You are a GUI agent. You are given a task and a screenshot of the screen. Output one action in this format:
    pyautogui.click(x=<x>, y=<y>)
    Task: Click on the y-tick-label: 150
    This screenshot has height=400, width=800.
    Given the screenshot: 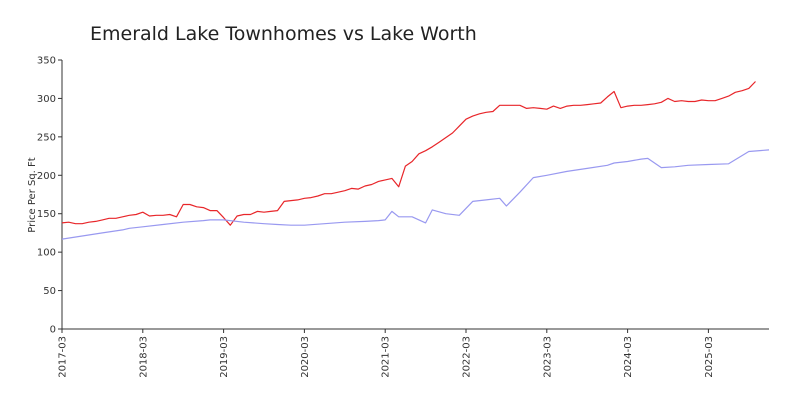 What is the action you would take?
    pyautogui.click(x=46, y=214)
    